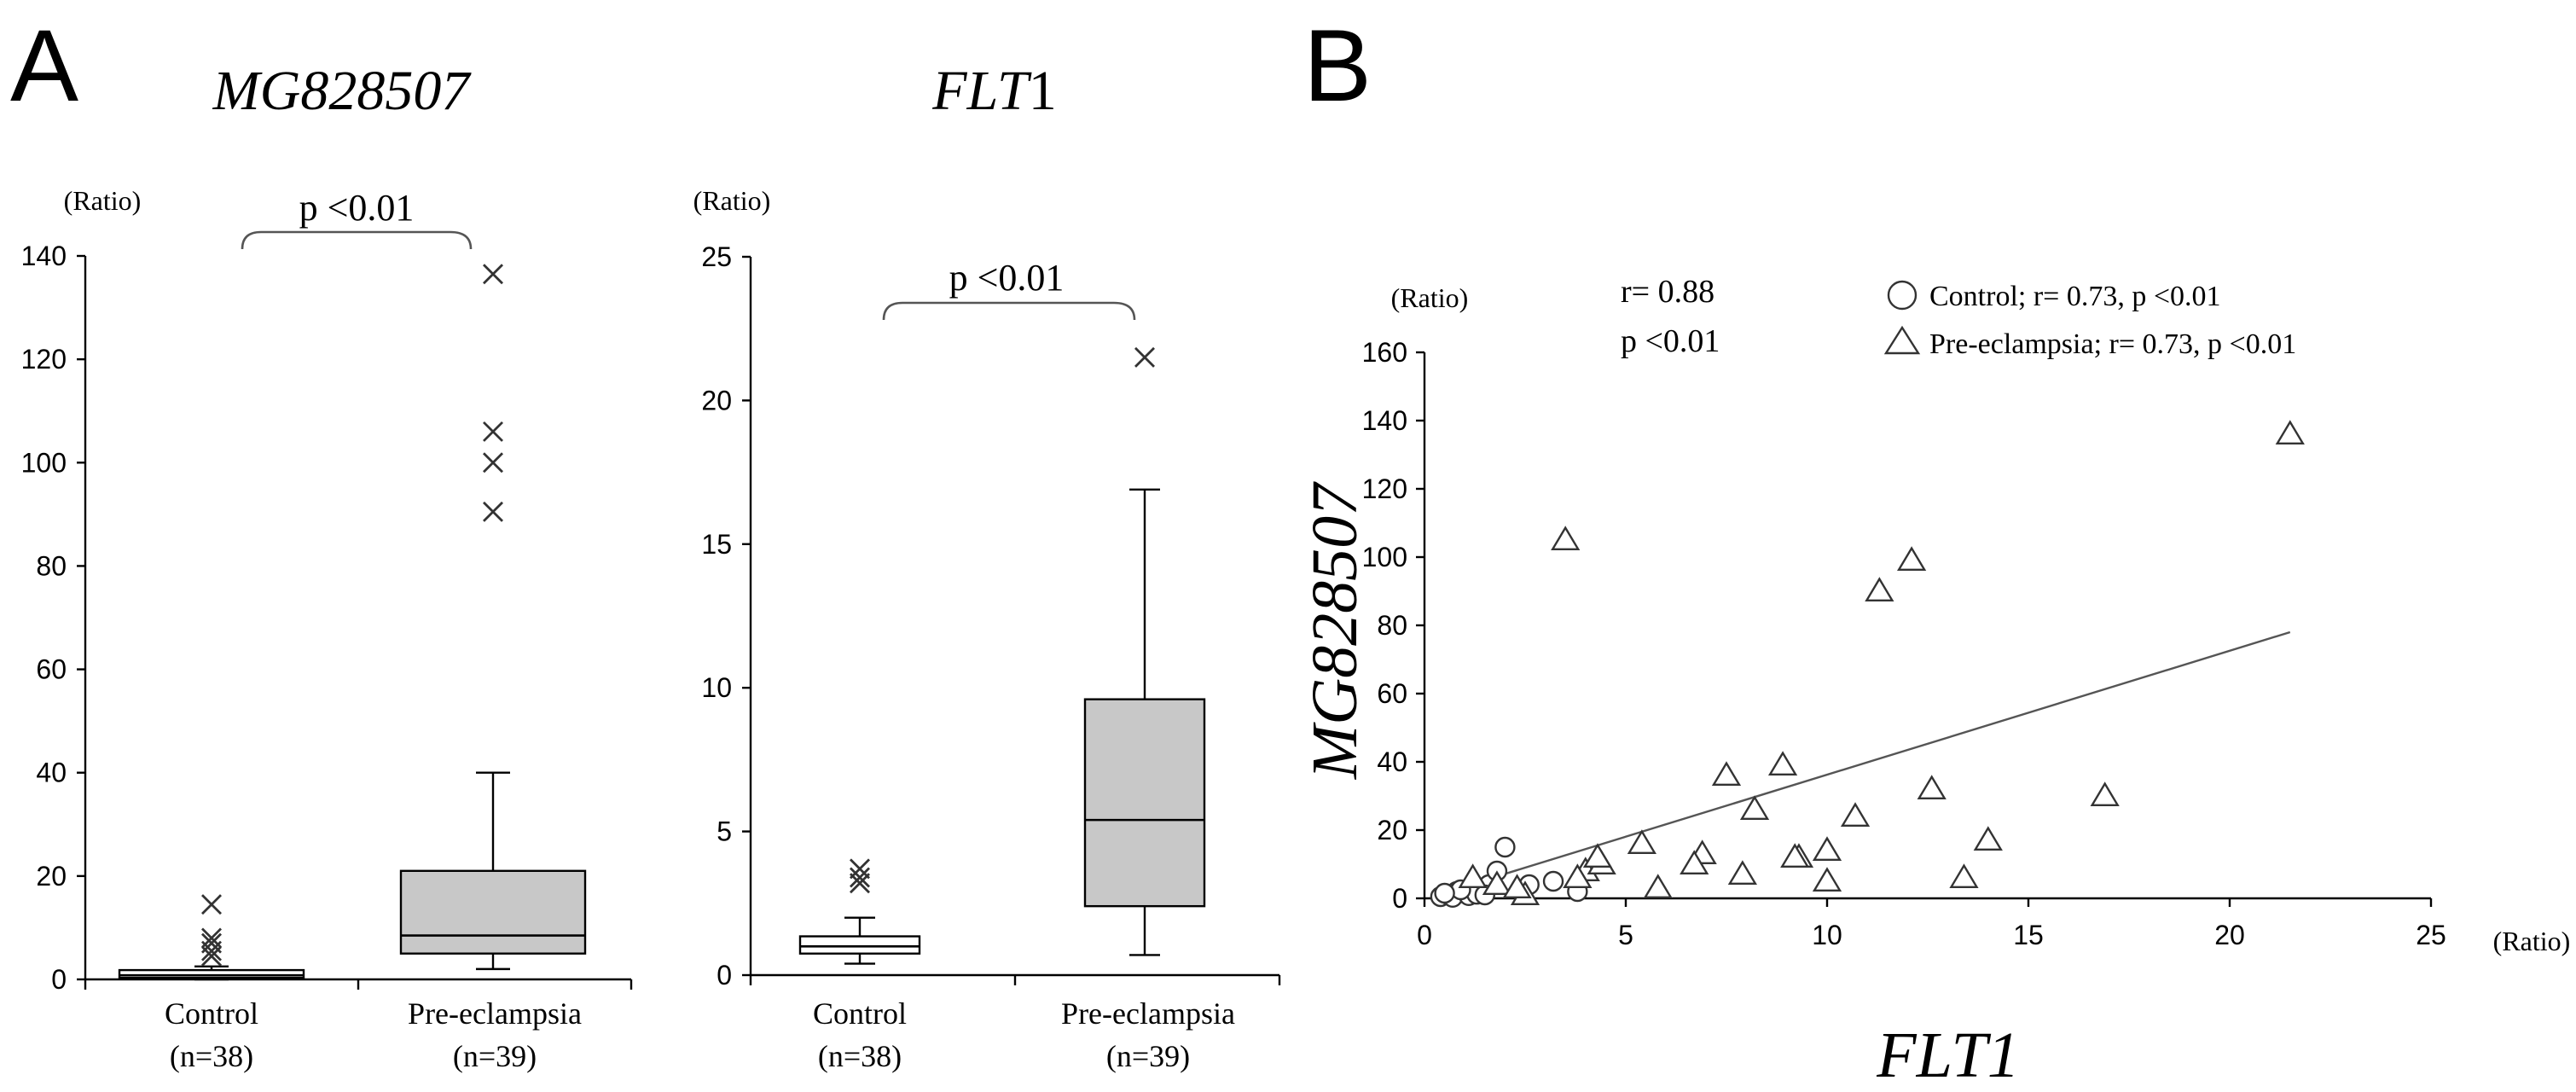 This screenshot has height=1092, width=2576. I want to click on legend-circle-icon, so click(1902, 295).